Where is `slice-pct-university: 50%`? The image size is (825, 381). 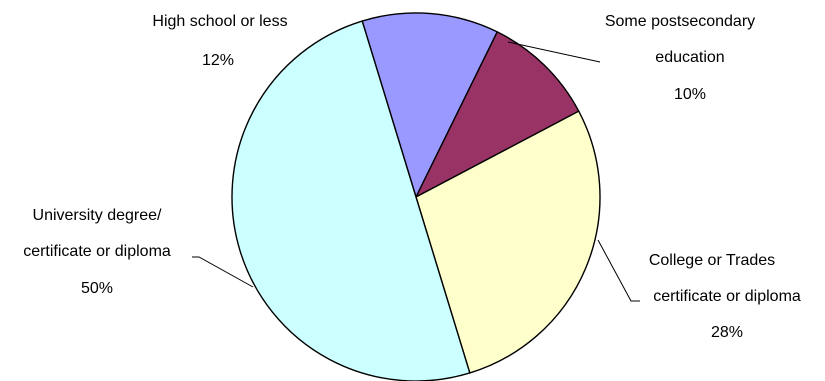 slice-pct-university: 50% is located at coordinates (97, 288).